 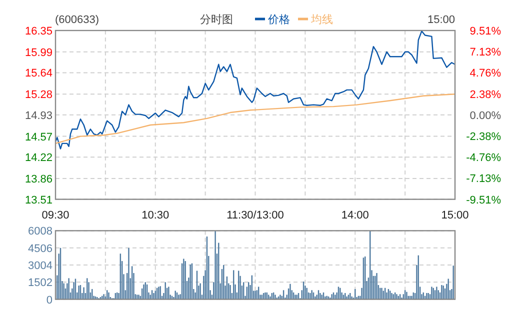 What do you see at coordinates (156, 215) in the screenshot?
I see `x-tick-label: 10:30` at bounding box center [156, 215].